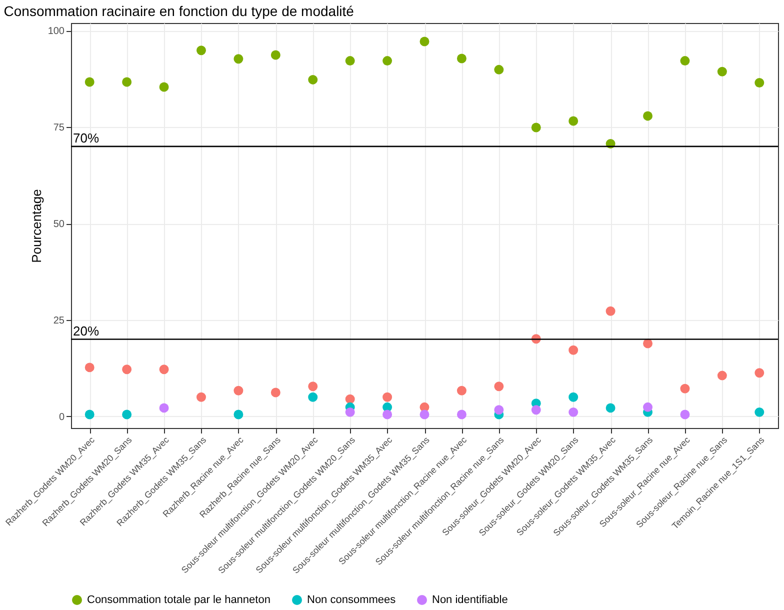 The image size is (784, 610). Describe the element at coordinates (179, 11) in the screenshot. I see `chart-title: Consommation racinaire en fonction du type de modalité` at that location.